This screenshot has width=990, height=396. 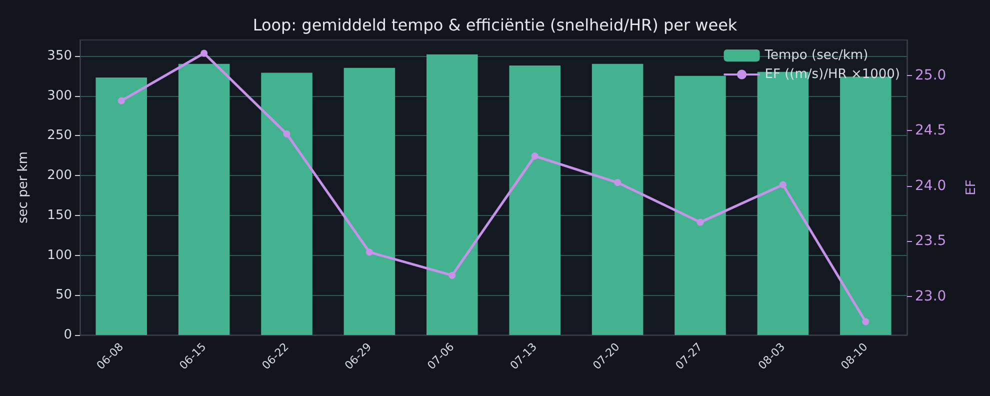 I want to click on legend-label: Tempo (sec/km), so click(x=816, y=55).